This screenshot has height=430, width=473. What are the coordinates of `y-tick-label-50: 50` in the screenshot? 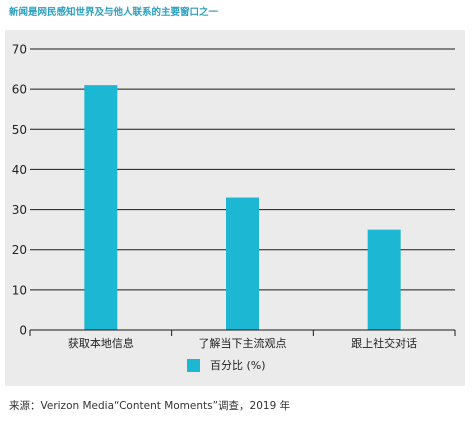 It's located at (19, 130).